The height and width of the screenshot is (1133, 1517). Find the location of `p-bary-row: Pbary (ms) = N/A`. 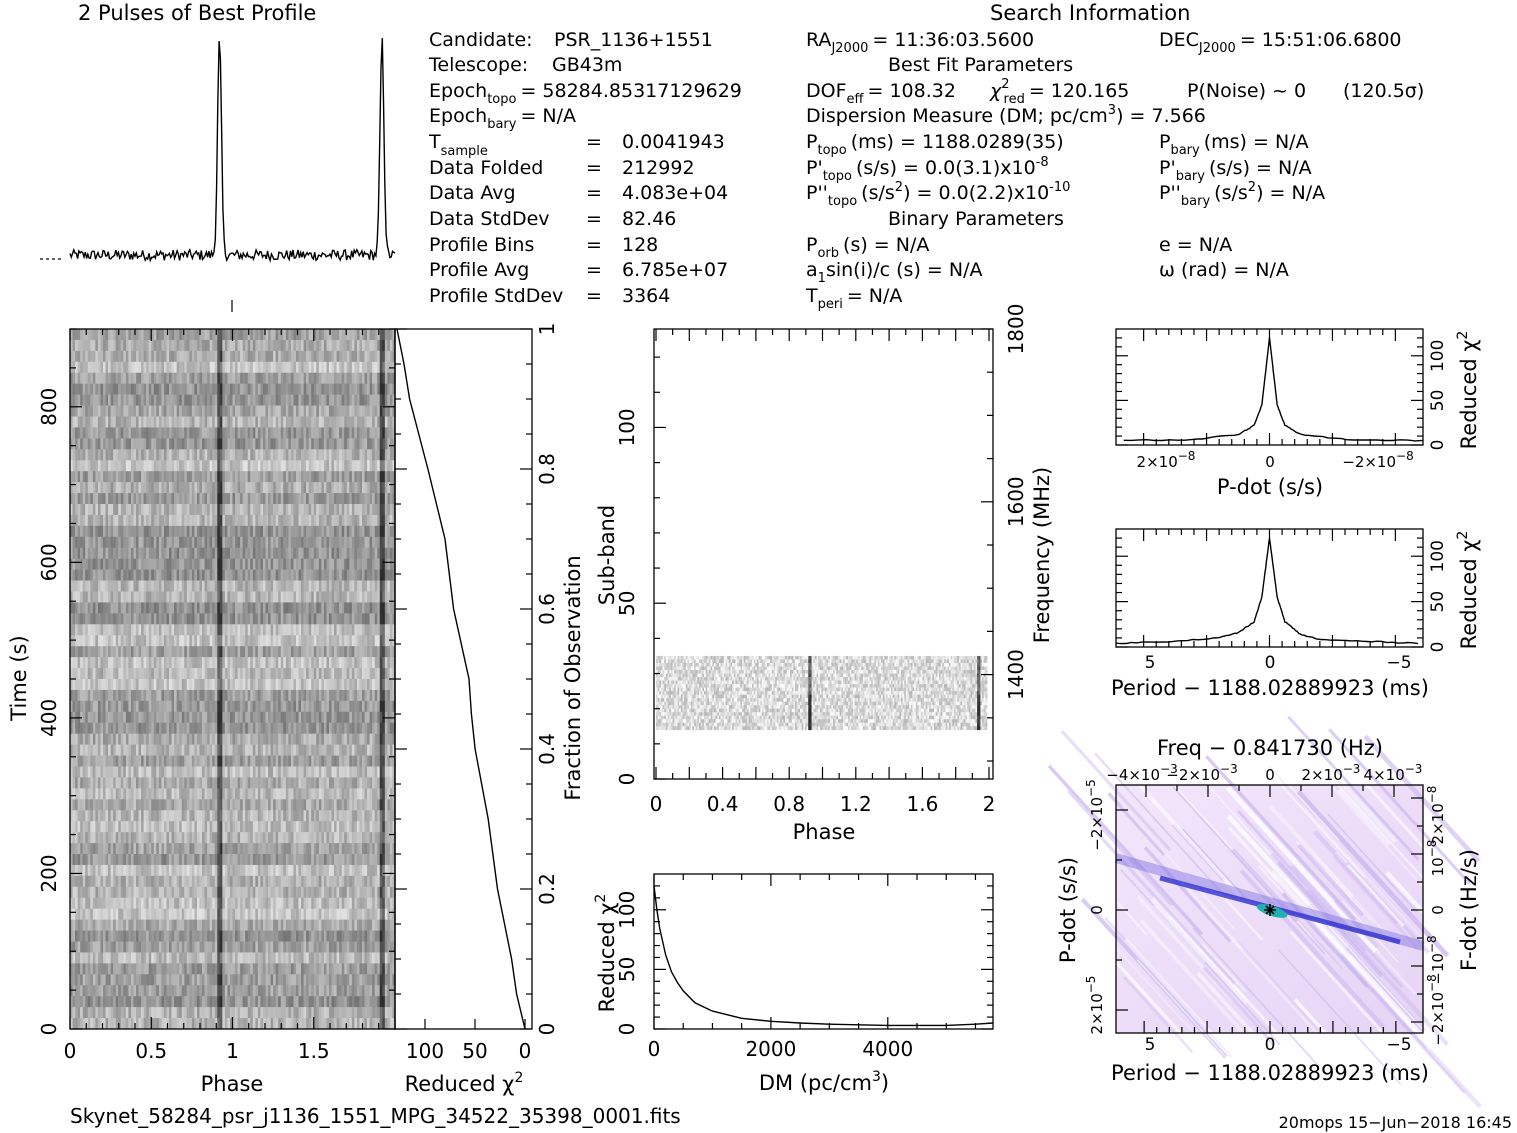

p-bary-row: Pbary (ms) = N/A is located at coordinates (1234, 144).